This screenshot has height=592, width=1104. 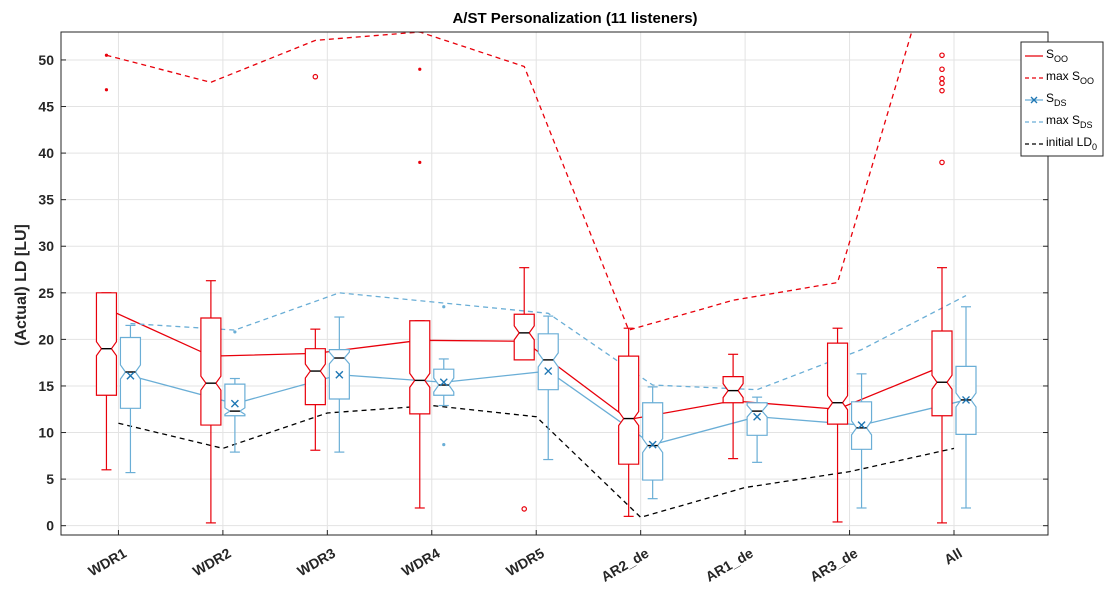 What do you see at coordinates (46, 60) in the screenshot?
I see `y-tick-label: 50` at bounding box center [46, 60].